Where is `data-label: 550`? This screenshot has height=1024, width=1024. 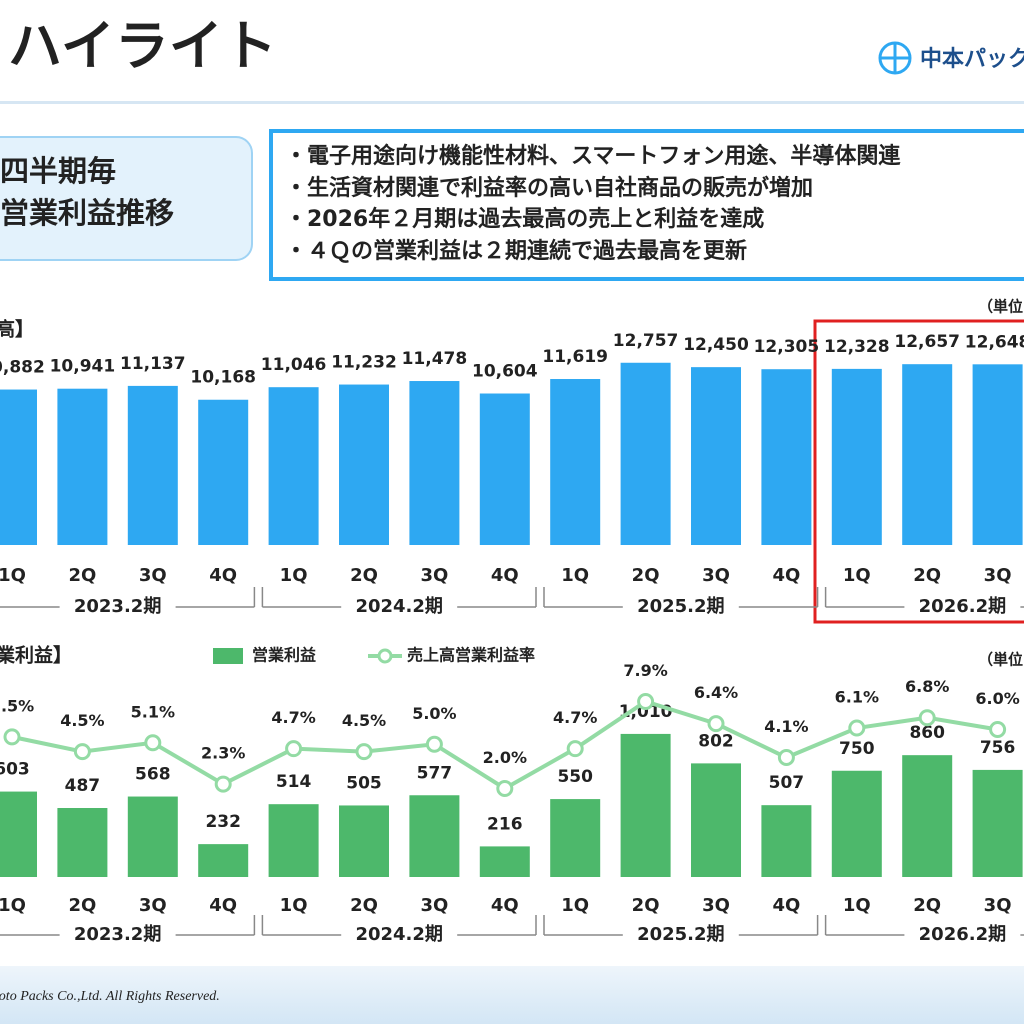
data-label: 550 is located at coordinates (575, 777).